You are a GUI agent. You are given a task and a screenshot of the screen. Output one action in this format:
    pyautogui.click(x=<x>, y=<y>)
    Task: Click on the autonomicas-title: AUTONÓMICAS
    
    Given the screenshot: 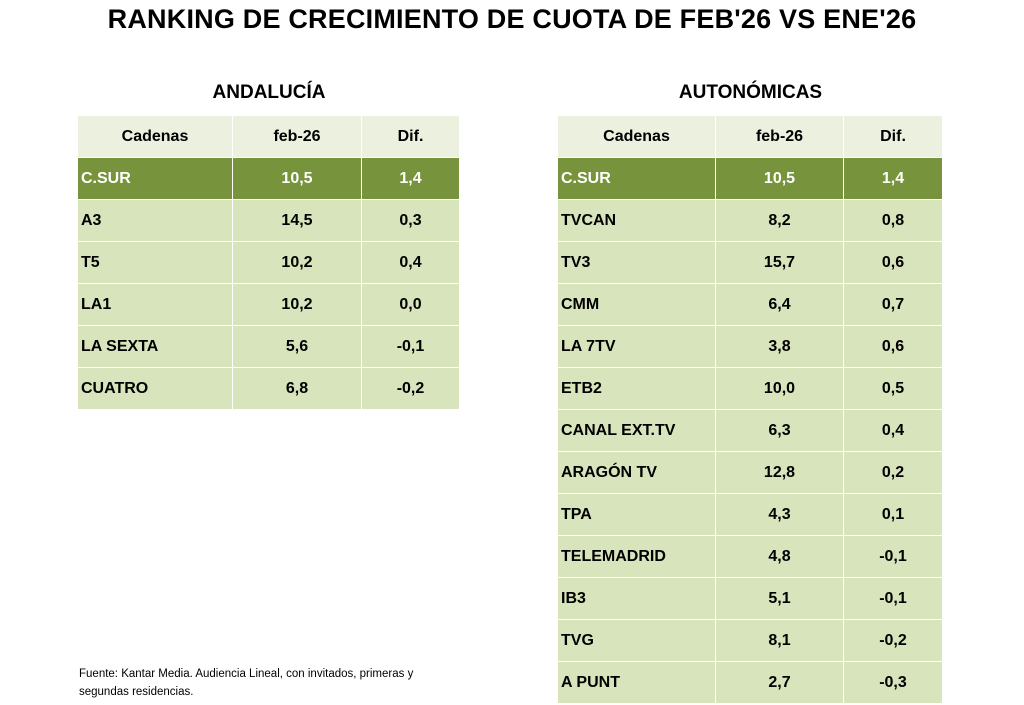 What is the action you would take?
    pyautogui.click(x=750, y=92)
    